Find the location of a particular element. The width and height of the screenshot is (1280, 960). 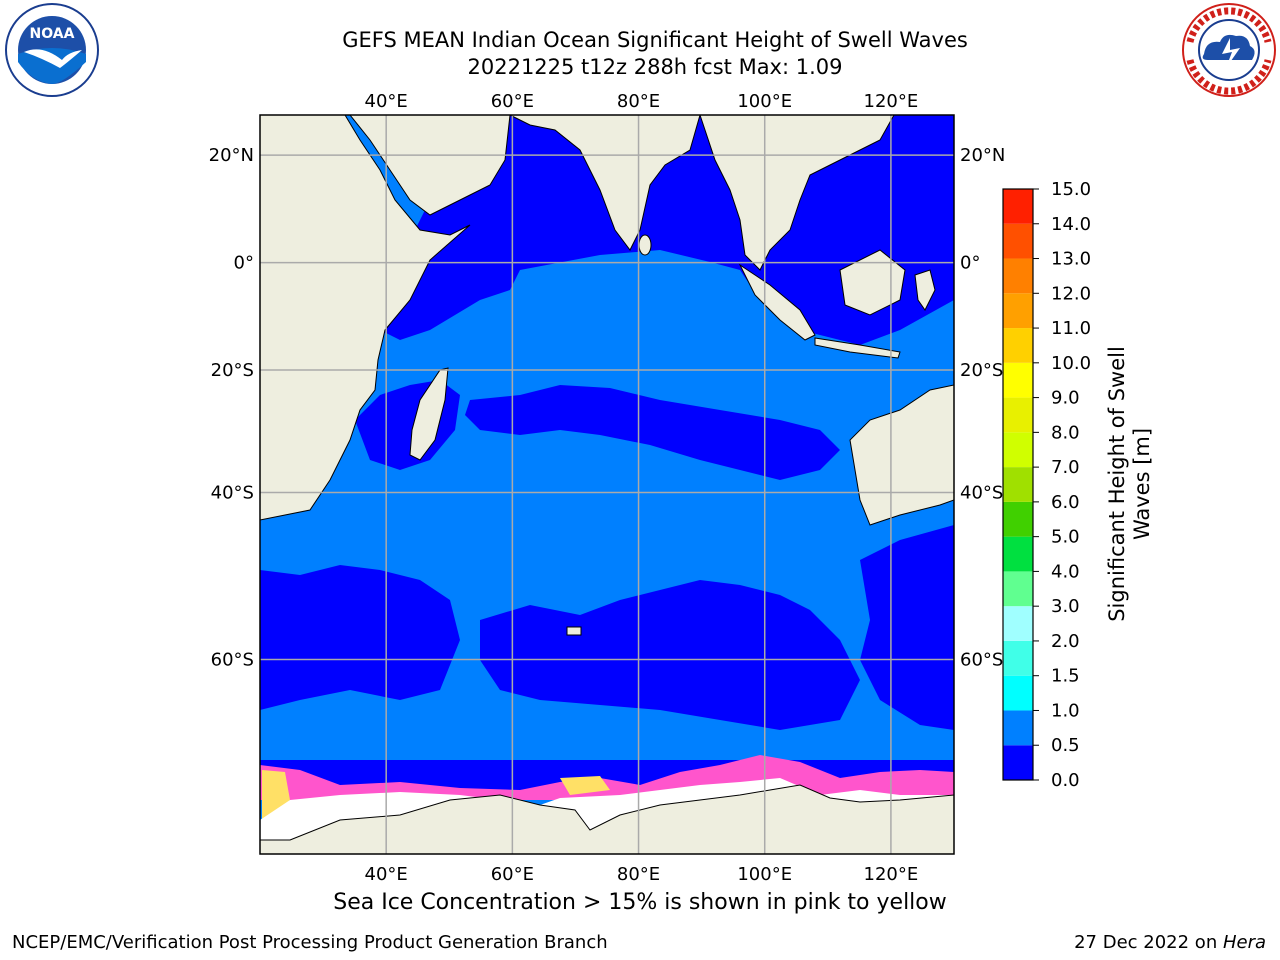

colorbar-tick-label: 11.0 is located at coordinates (1071, 328).